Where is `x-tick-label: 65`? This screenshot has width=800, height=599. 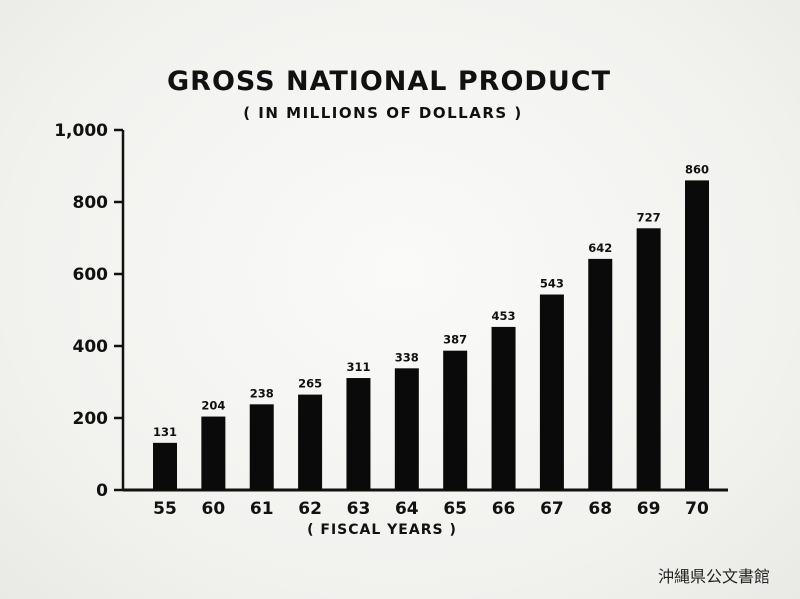 x-tick-label: 65 is located at coordinates (455, 509).